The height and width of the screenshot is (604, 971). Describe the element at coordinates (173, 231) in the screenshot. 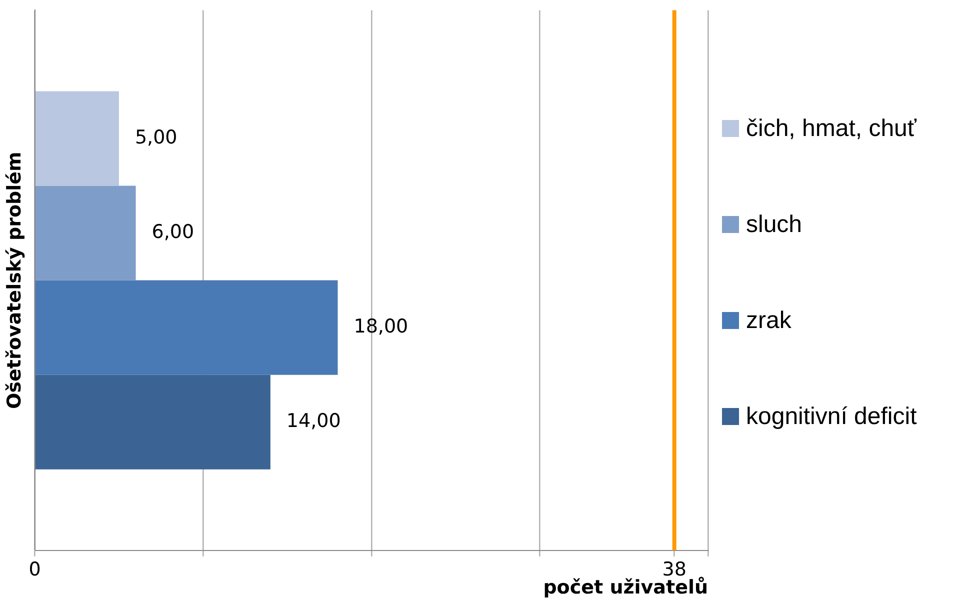

I see `data-label: 6,00` at that location.